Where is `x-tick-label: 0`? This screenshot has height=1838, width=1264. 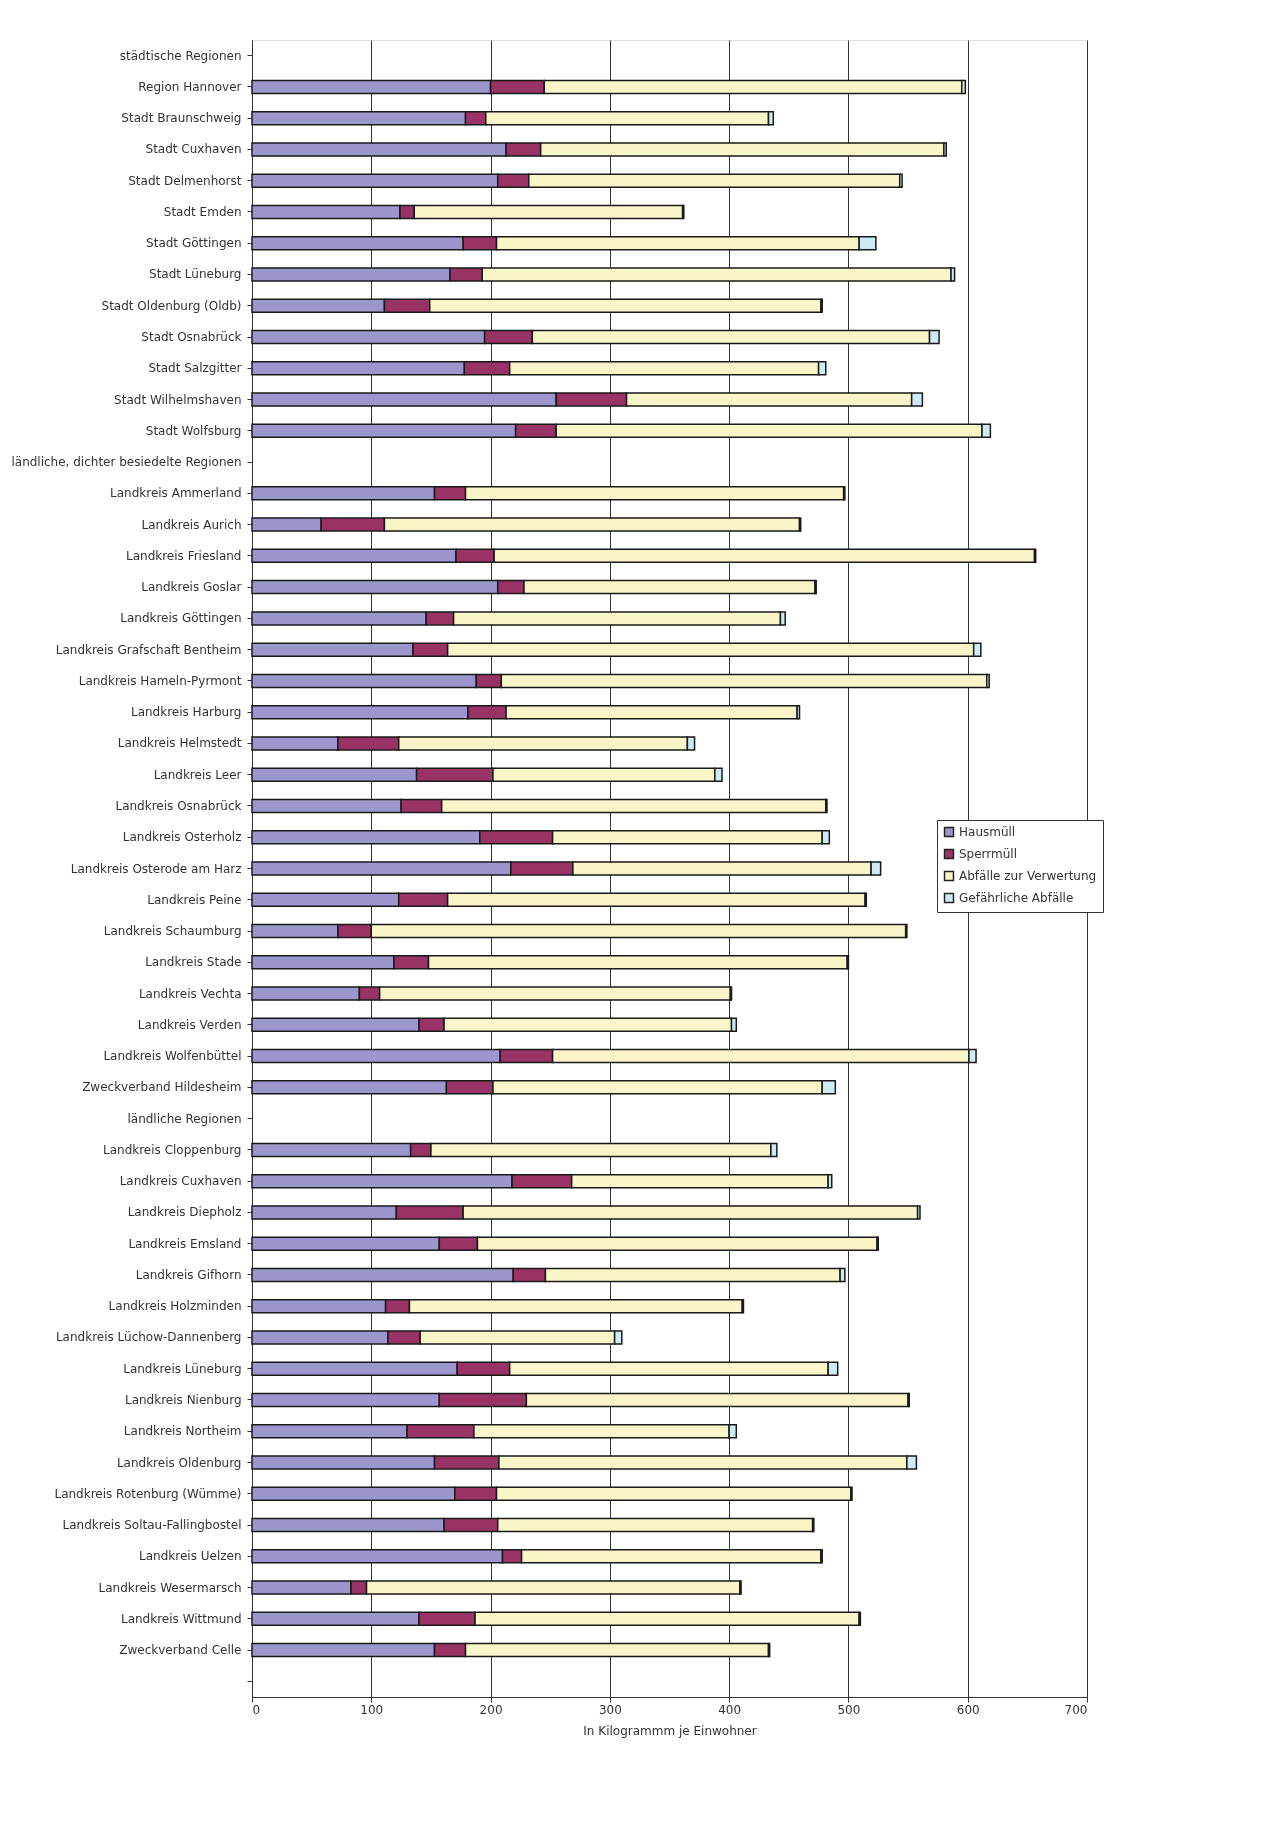 x-tick-label: 0 is located at coordinates (256, 1709).